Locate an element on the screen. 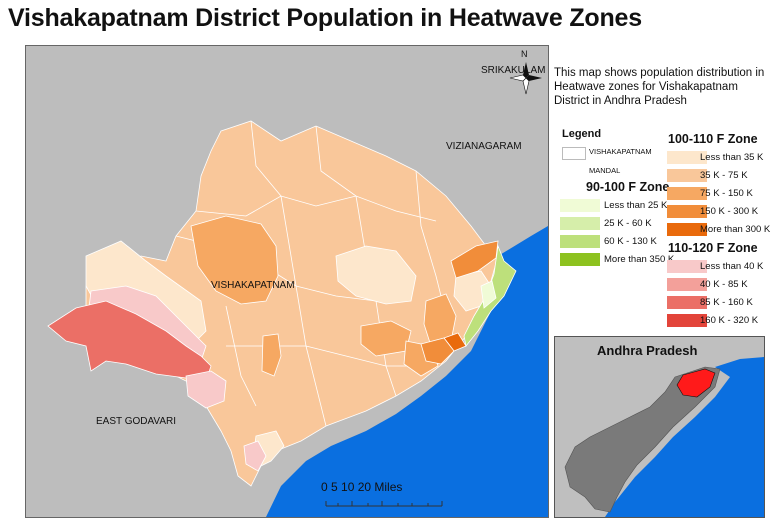  legend-item-label: Less than 25 K is located at coordinates (636, 205).